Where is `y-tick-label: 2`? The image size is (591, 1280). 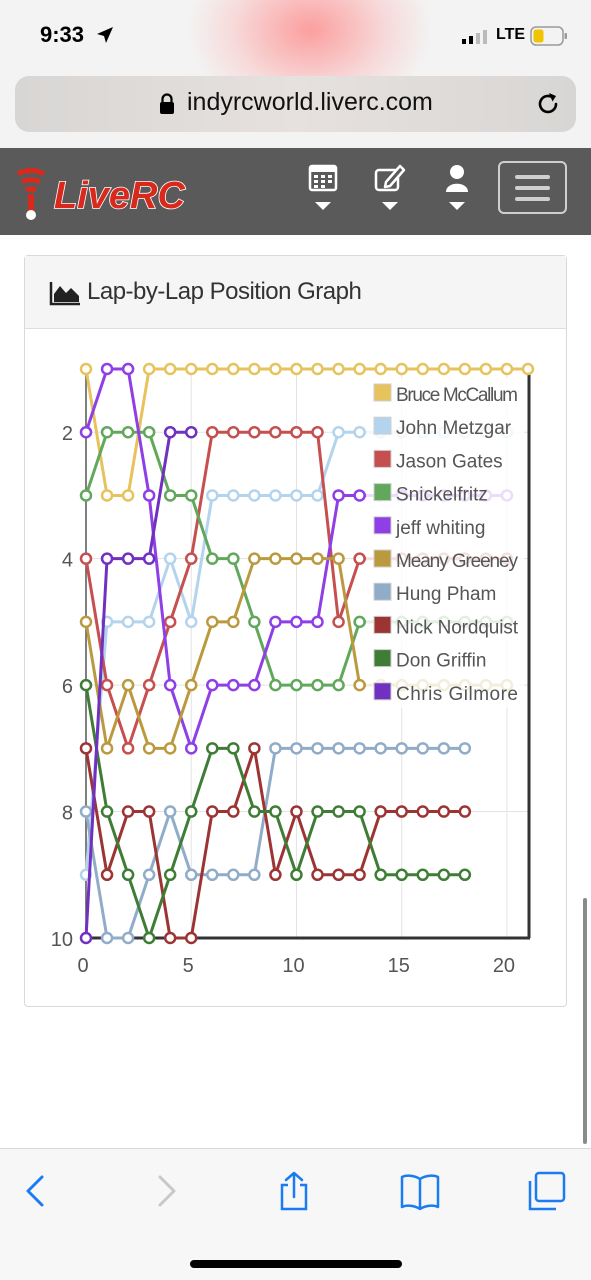 y-tick-label: 2 is located at coordinates (67, 434).